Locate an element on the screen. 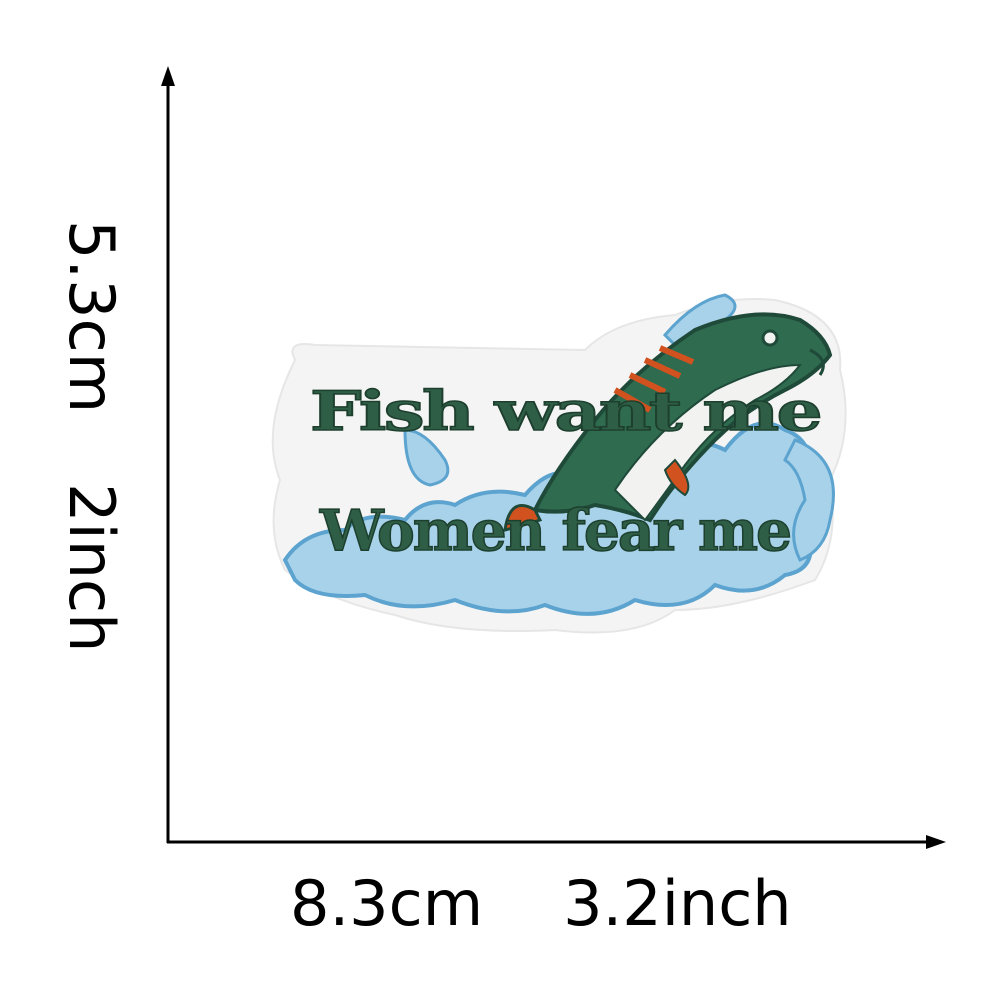 The width and height of the screenshot is (1000, 1000). patch-line-2: Women fear me is located at coordinates (554, 531).